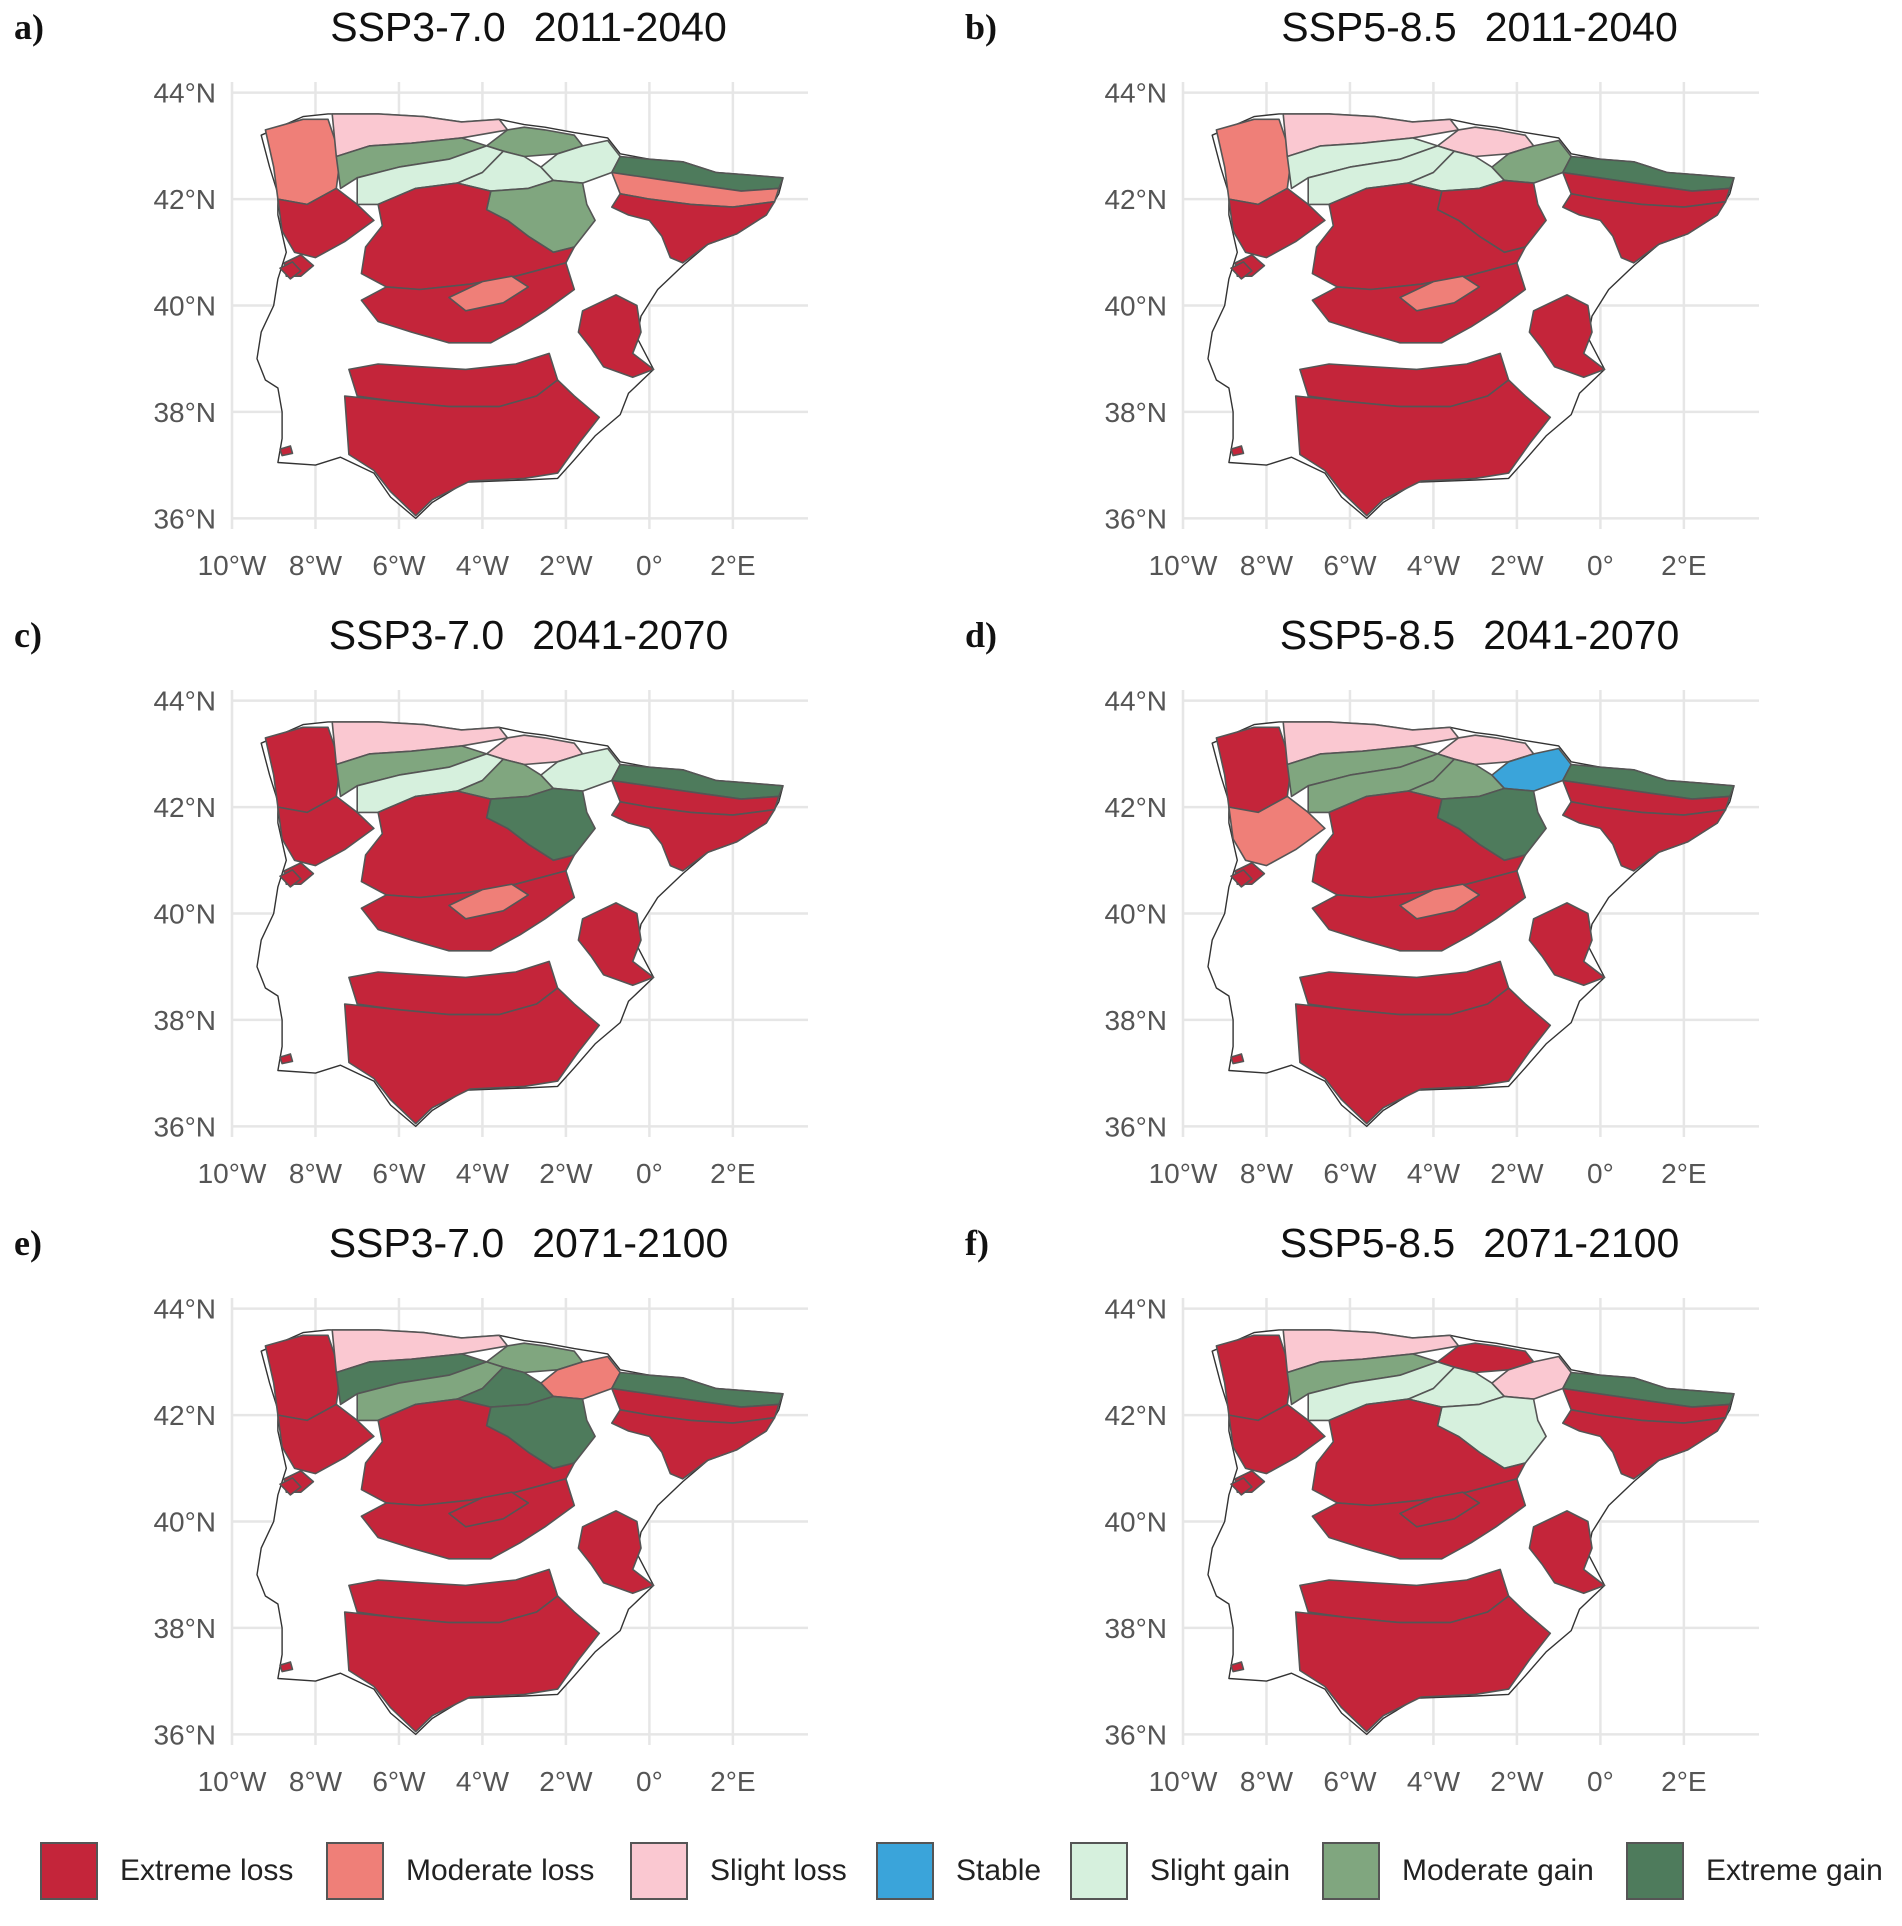  Describe the element at coordinates (500, 1870) in the screenshot. I see `legend-label: Moderate loss` at that location.